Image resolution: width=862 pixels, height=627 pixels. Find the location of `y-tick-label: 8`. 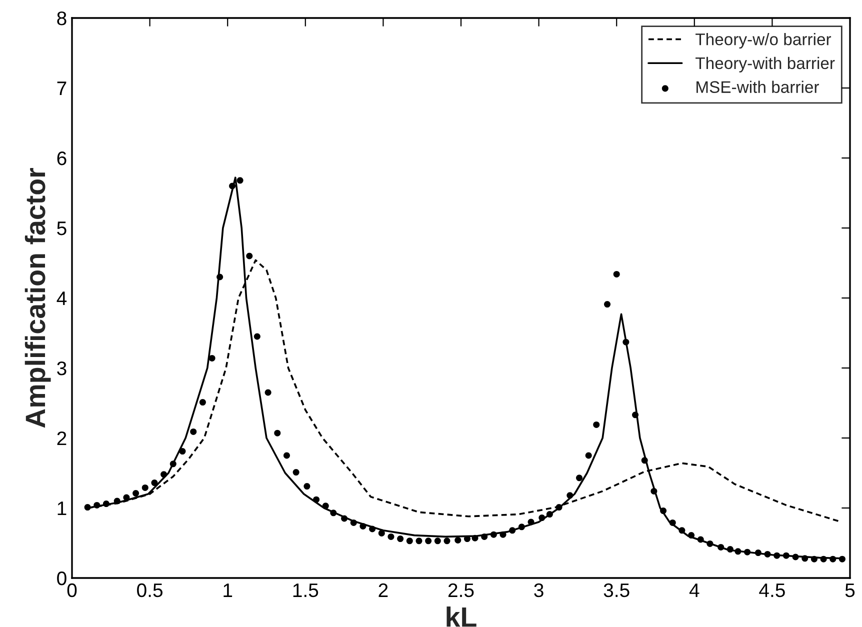

y-tick-label: 8 is located at coordinates (61, 18).